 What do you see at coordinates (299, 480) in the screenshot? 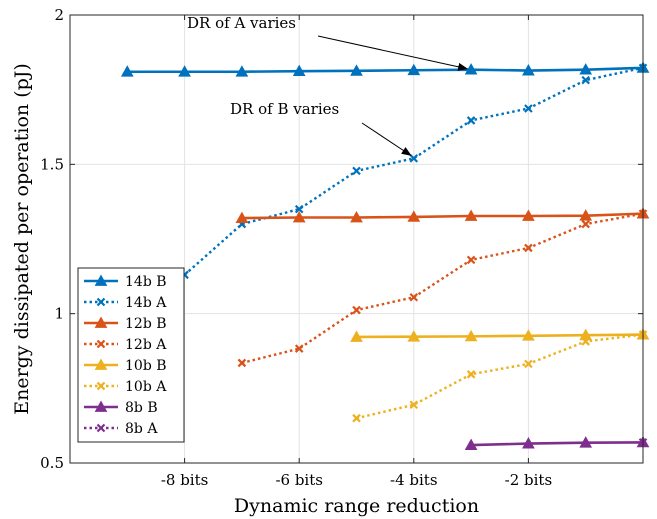
I see `x-tick-label: -6 bits` at bounding box center [299, 480].